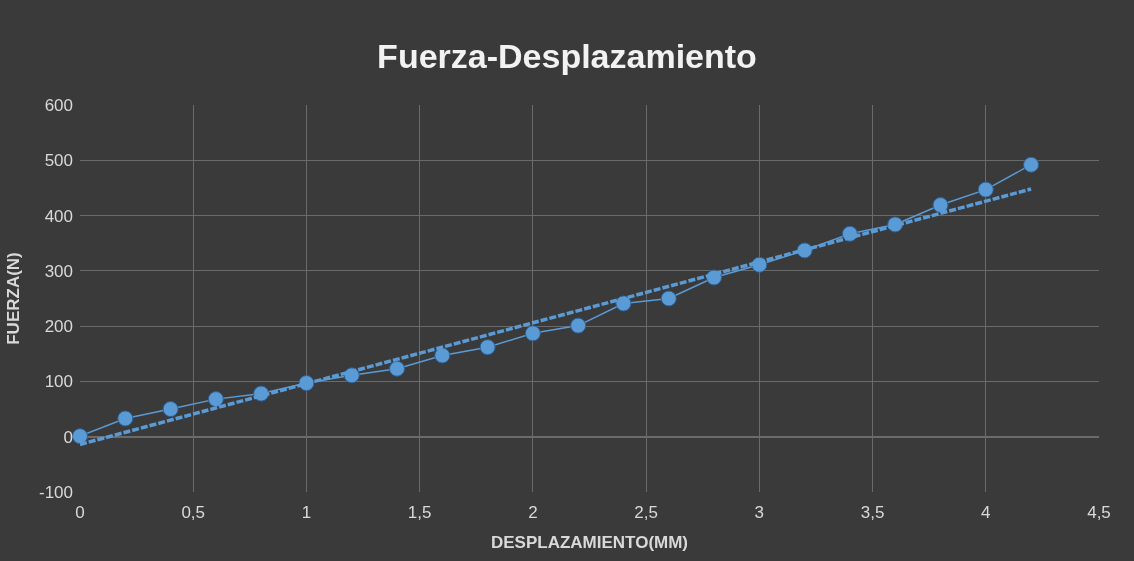  I want to click on x-axis-title: DESPLAZAMIENTO(MM), so click(589, 543).